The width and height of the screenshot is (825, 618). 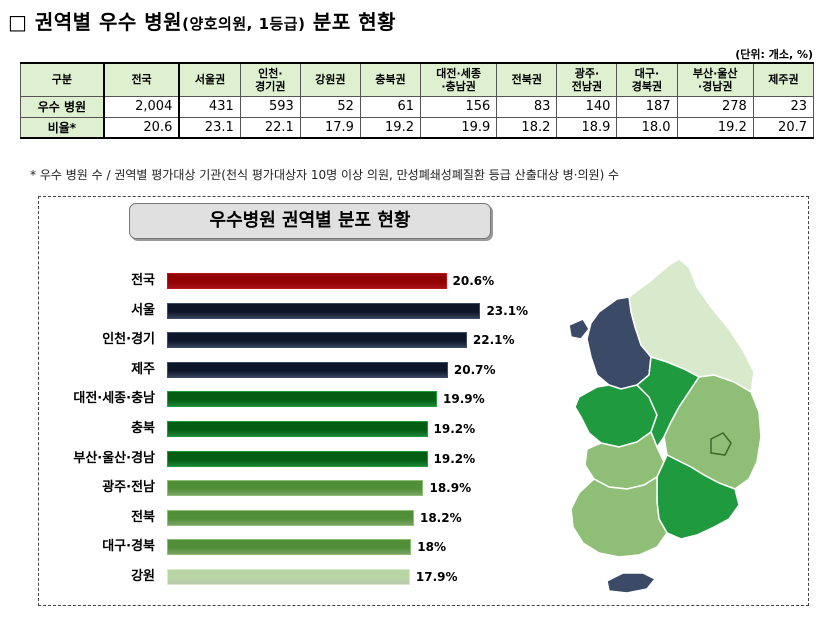 I want to click on table-cell: 140, so click(x=587, y=106).